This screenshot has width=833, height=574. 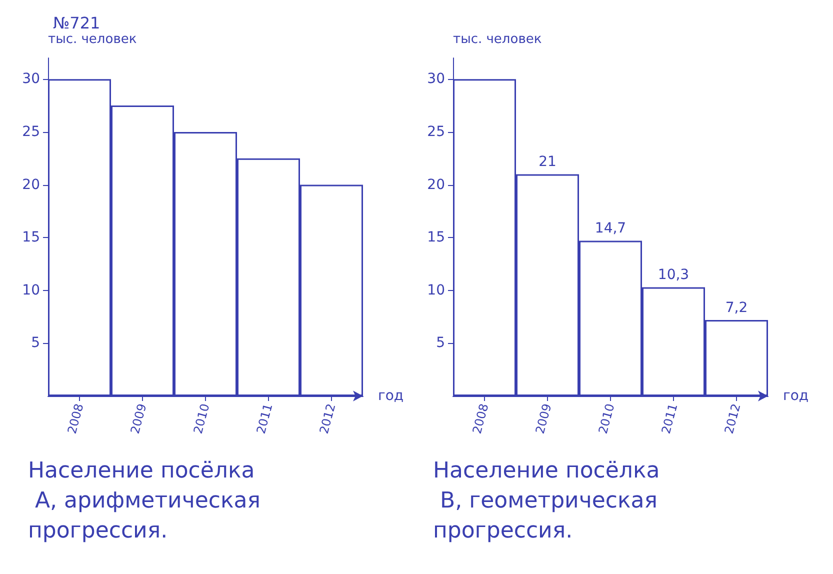 I want to click on data-label: 10,3, so click(x=674, y=275).